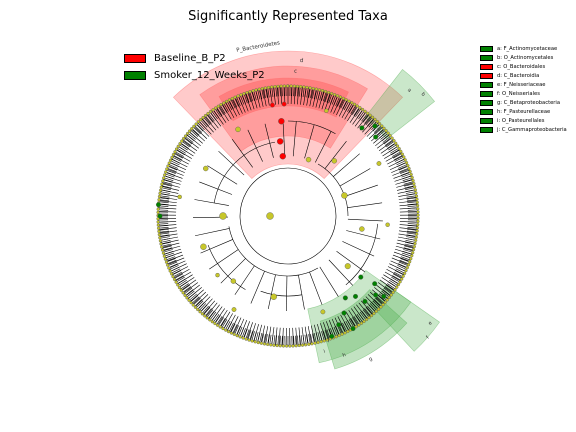 This screenshot has width=576, height=432. What do you see at coordinates (523, 93) in the screenshot?
I see `clade-legend-item: f: O_Neisseriales` at bounding box center [523, 93].